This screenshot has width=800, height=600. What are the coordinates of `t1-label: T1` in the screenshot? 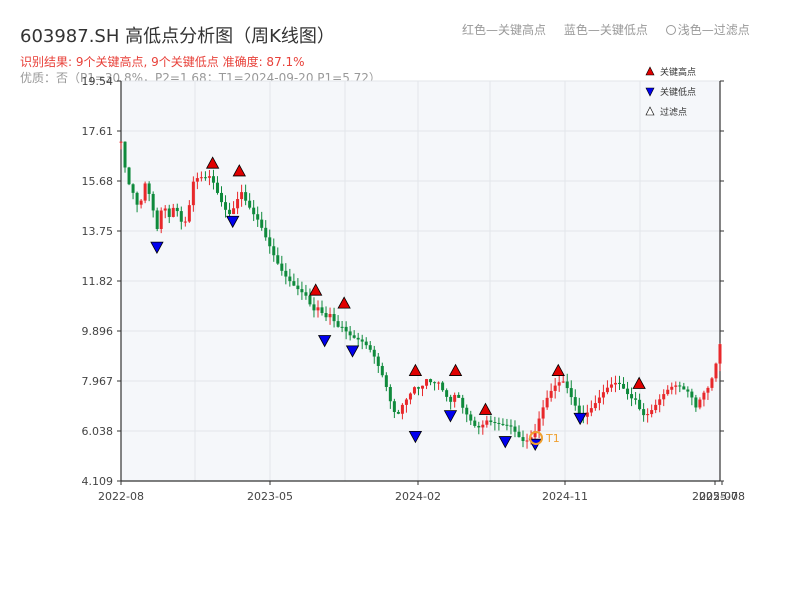 It's located at (552, 438).